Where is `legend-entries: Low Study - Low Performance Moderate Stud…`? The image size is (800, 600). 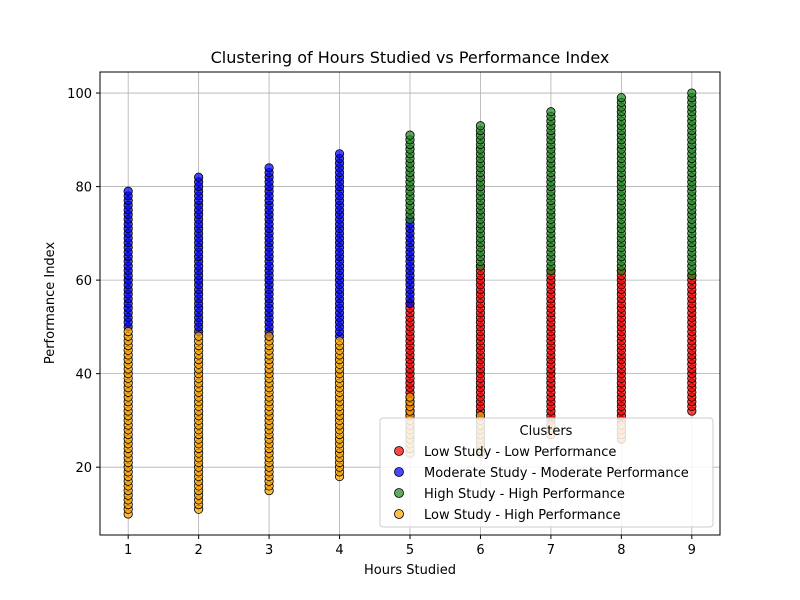
legend-entries: Low Study - Low Performance Moderate Stud… is located at coordinates (541, 484).